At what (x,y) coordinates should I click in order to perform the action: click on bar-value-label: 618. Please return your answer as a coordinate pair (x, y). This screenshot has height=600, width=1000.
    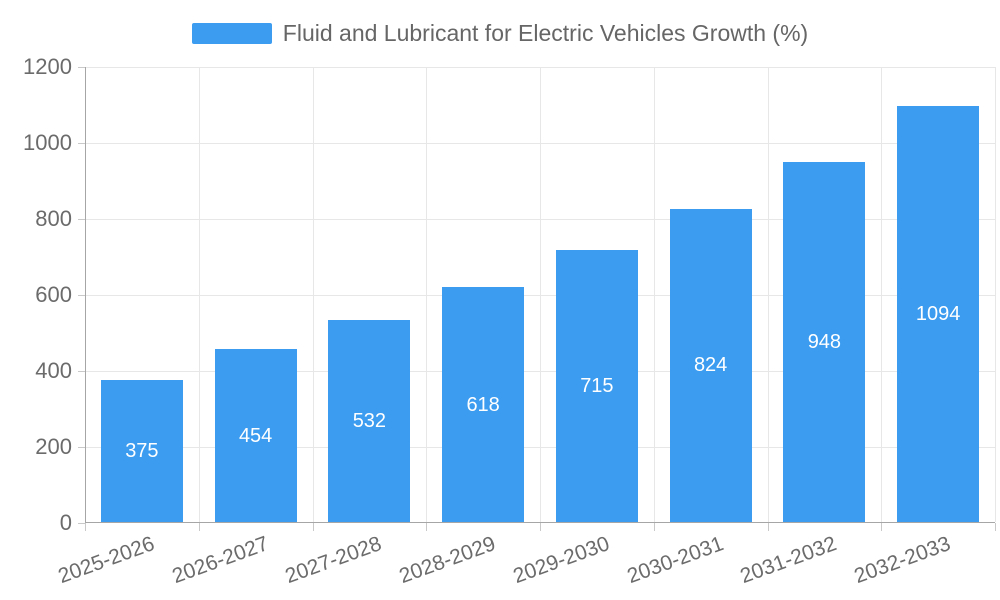
    Looking at the image, I should click on (483, 404).